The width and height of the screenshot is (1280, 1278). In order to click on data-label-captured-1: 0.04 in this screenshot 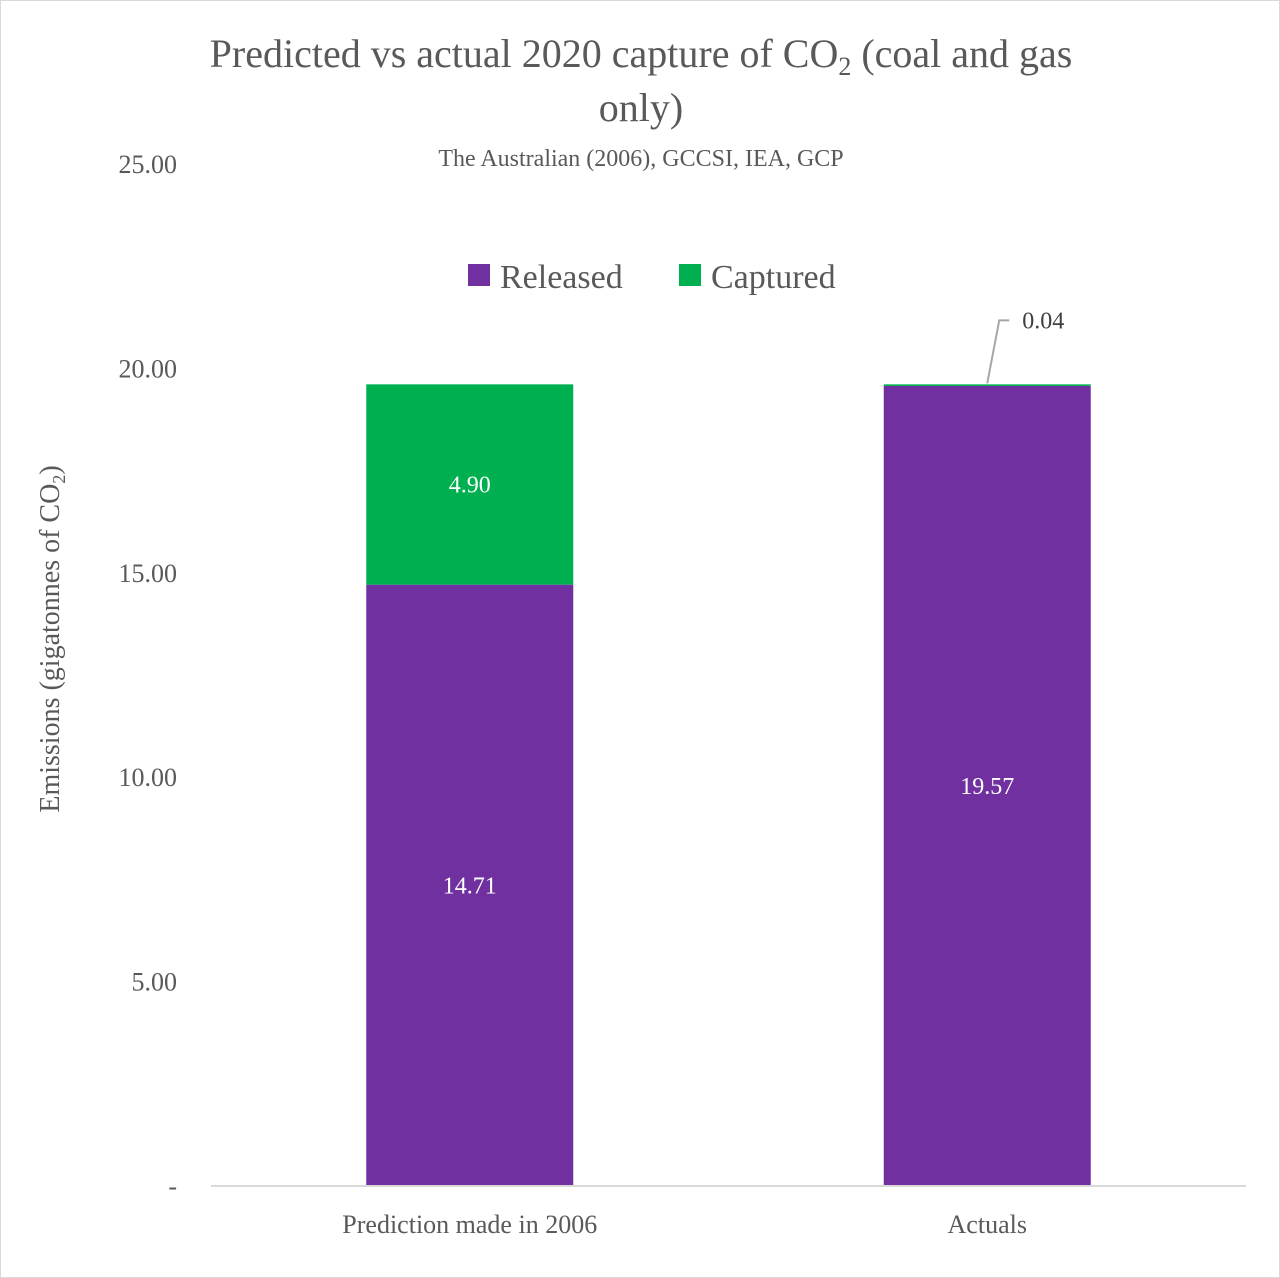, I will do `click(1043, 321)`.